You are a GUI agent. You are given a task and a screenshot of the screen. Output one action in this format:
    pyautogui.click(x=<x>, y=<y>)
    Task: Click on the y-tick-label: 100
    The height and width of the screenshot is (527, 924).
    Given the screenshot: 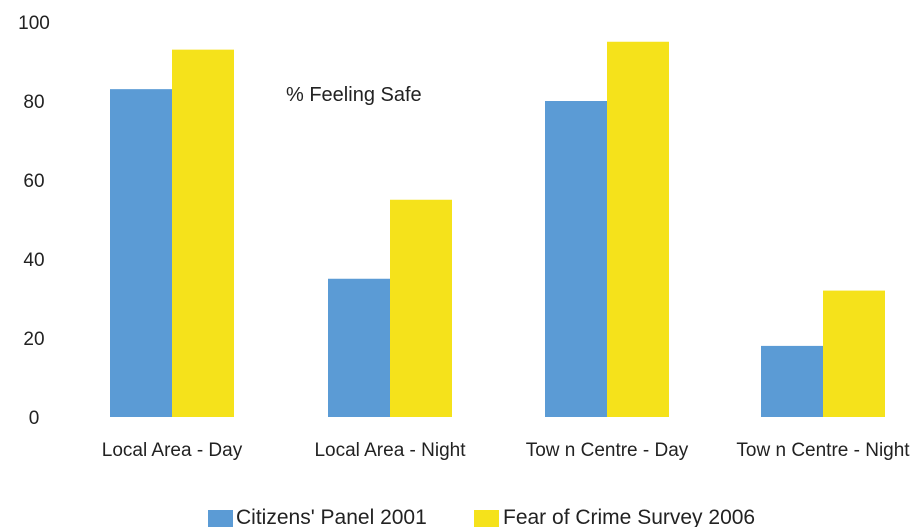 What is the action you would take?
    pyautogui.click(x=34, y=23)
    